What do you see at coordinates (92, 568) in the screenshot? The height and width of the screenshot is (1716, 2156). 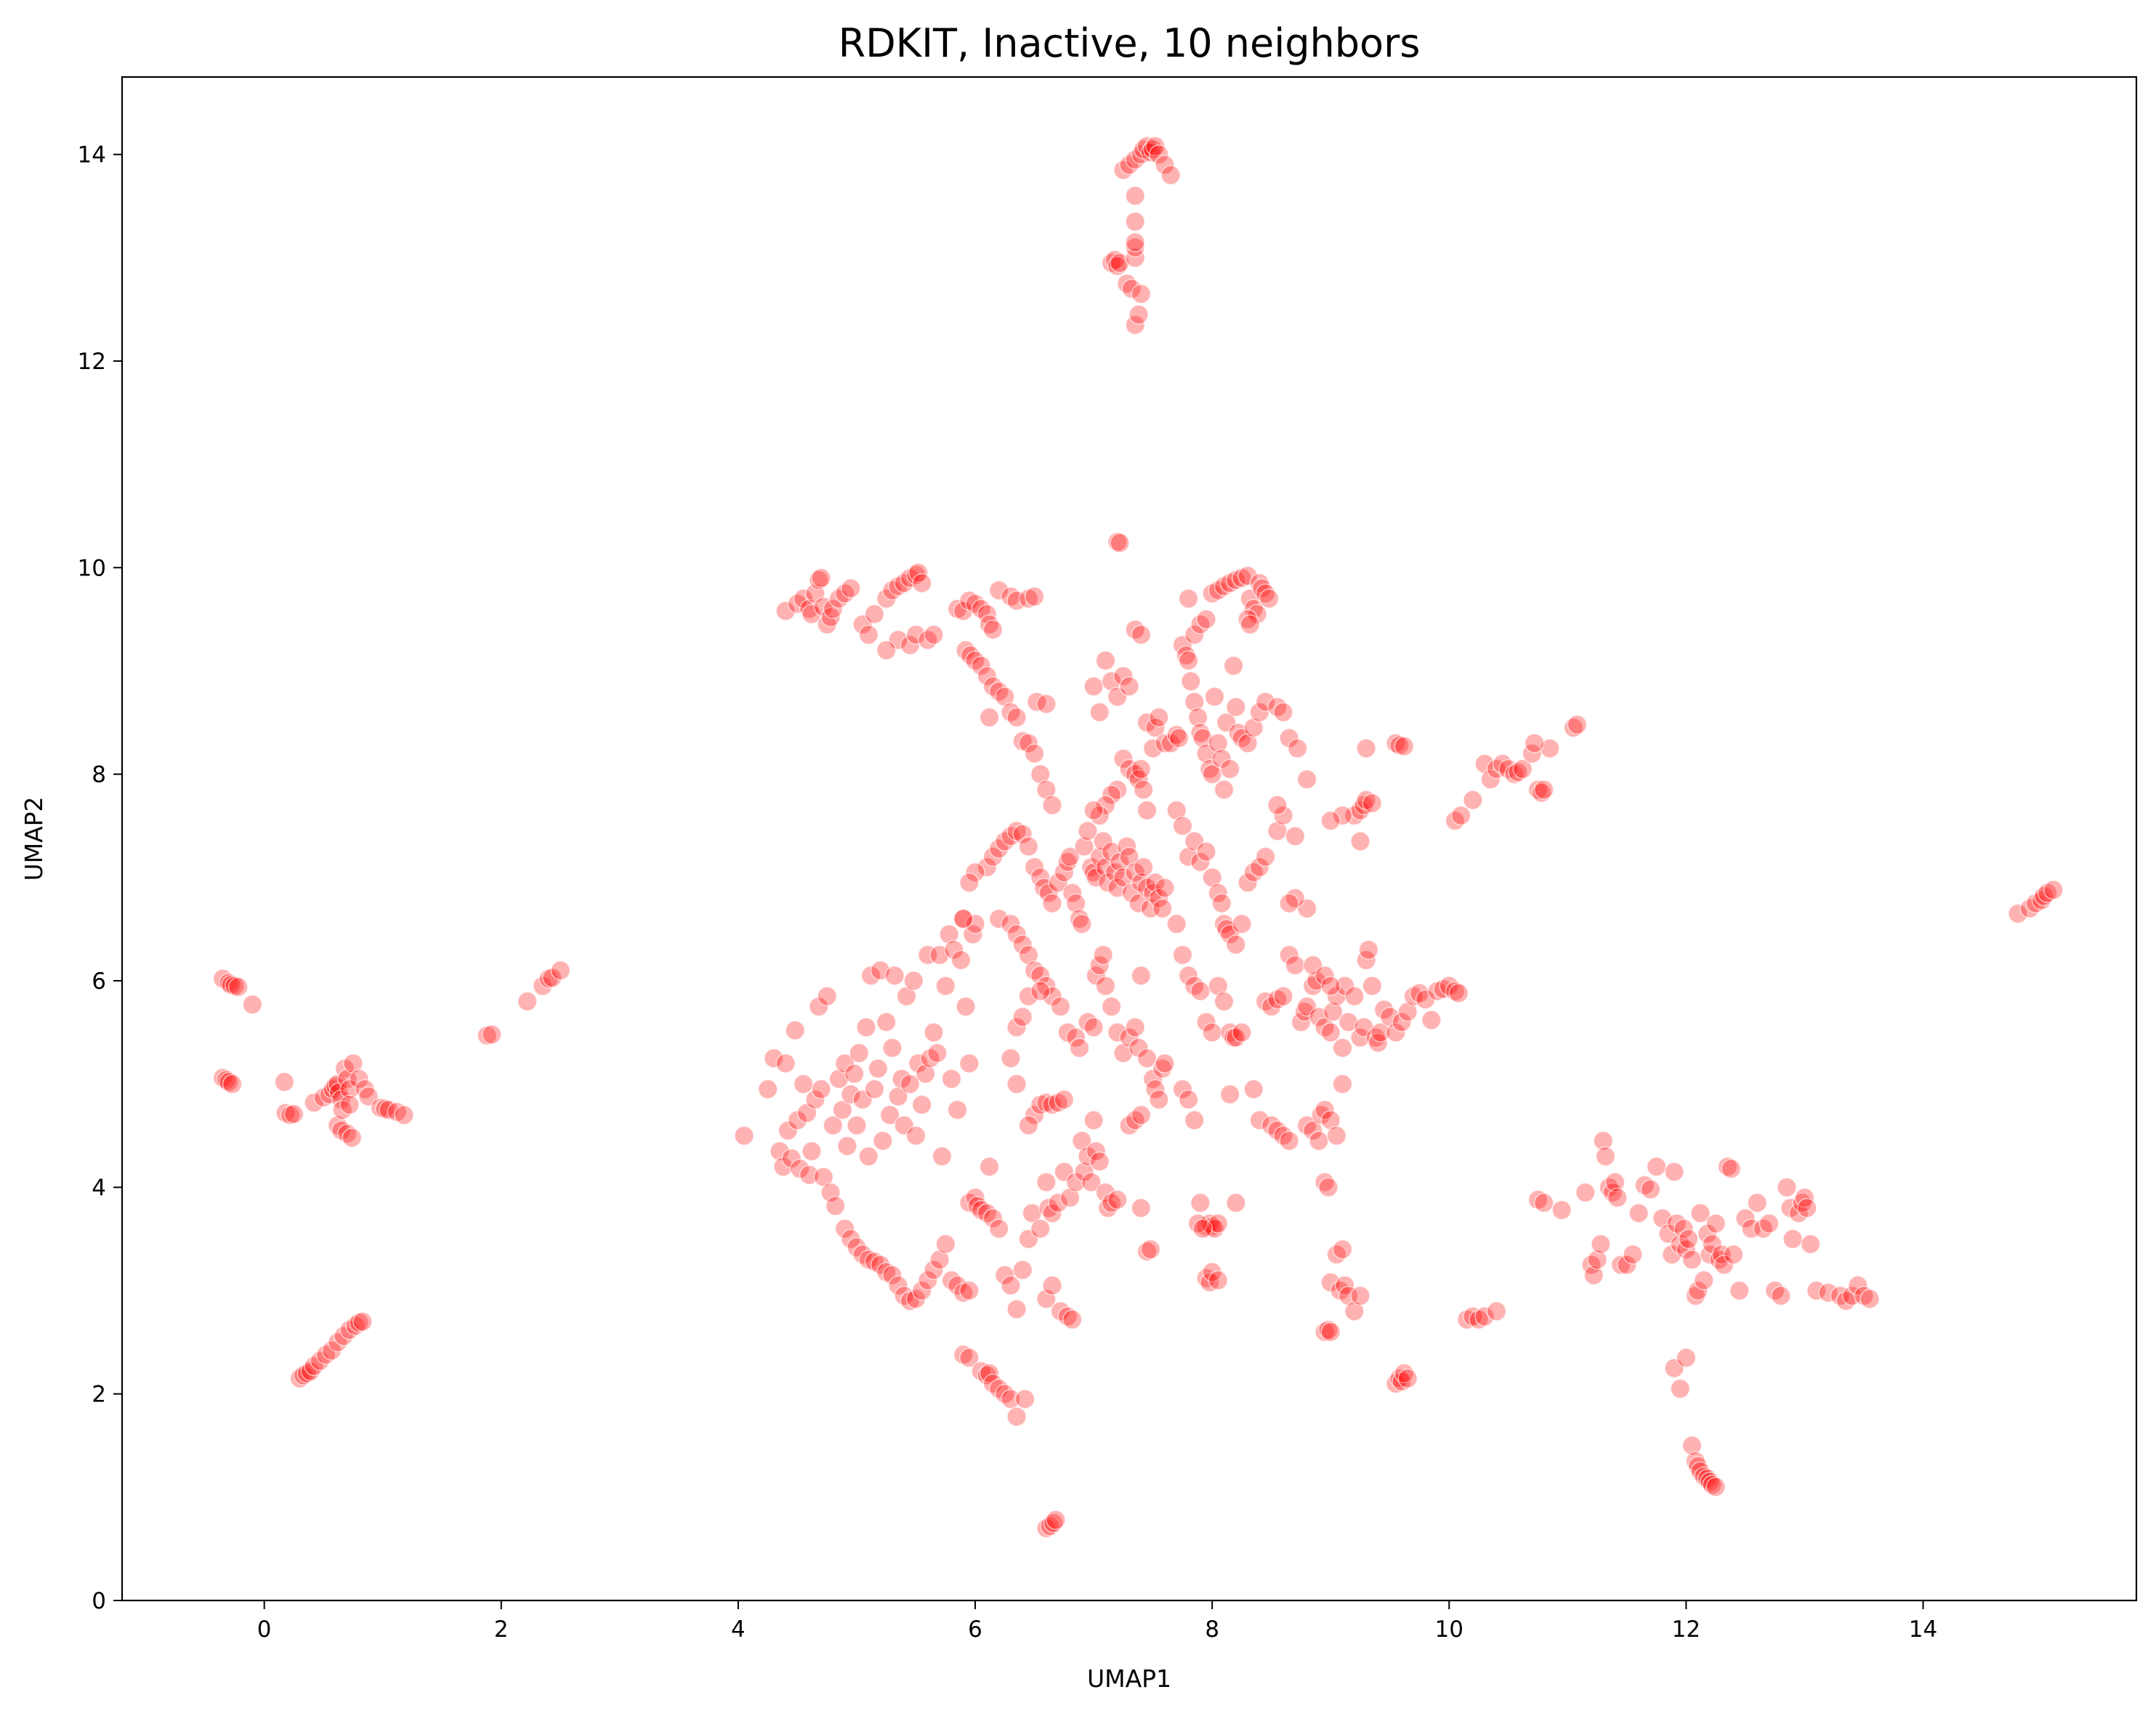 I see `y-tick-label: 10` at bounding box center [92, 568].